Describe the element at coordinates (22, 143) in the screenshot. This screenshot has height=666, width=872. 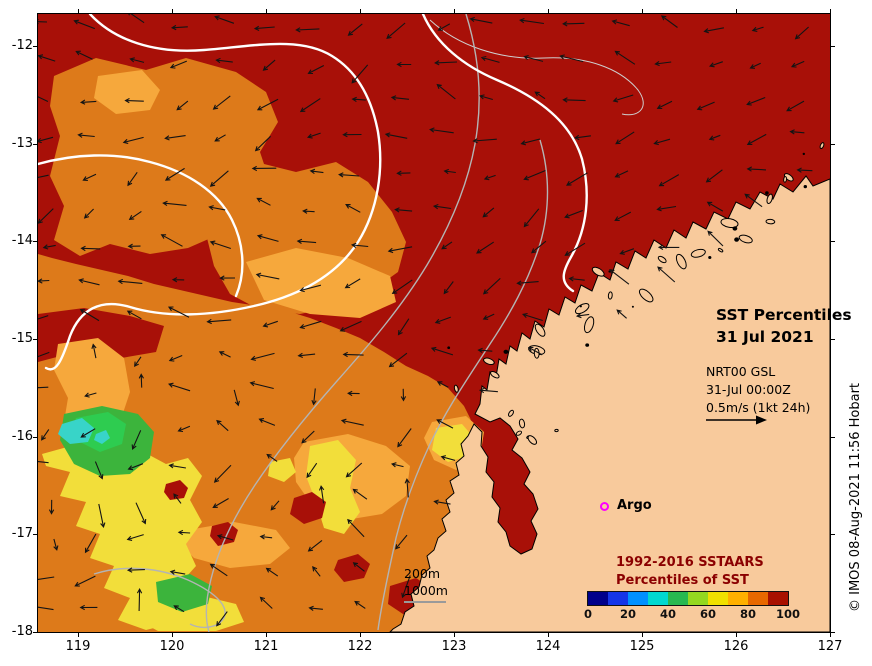
I see `y-tick-label: -13` at that location.